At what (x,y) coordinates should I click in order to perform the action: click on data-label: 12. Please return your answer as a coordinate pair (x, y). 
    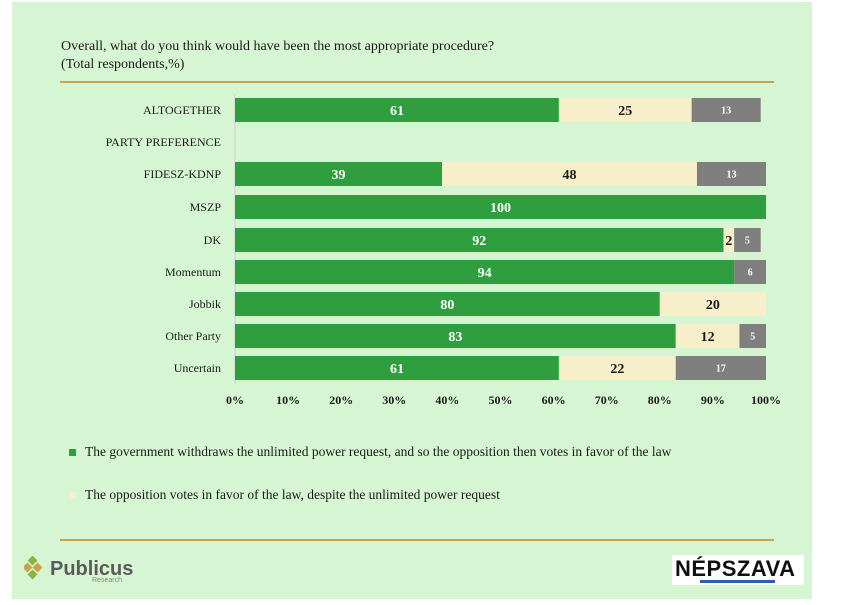
    Looking at the image, I should click on (708, 337).